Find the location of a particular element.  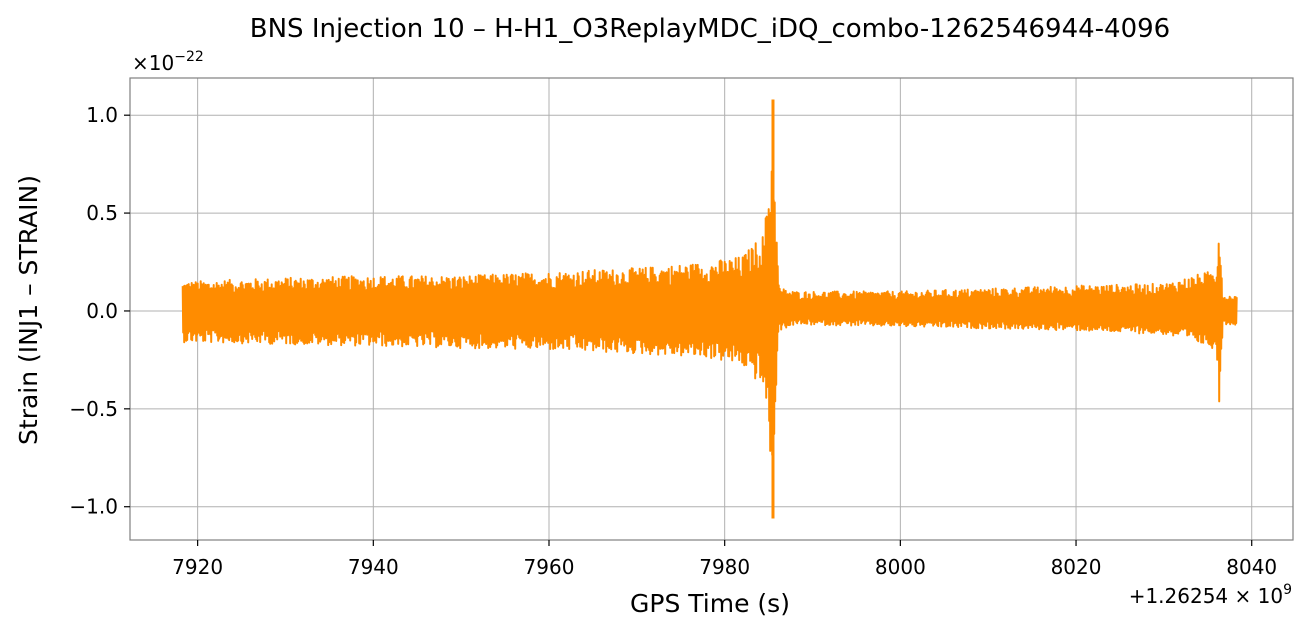

x-tick-label: 8020 is located at coordinates (1076, 567).